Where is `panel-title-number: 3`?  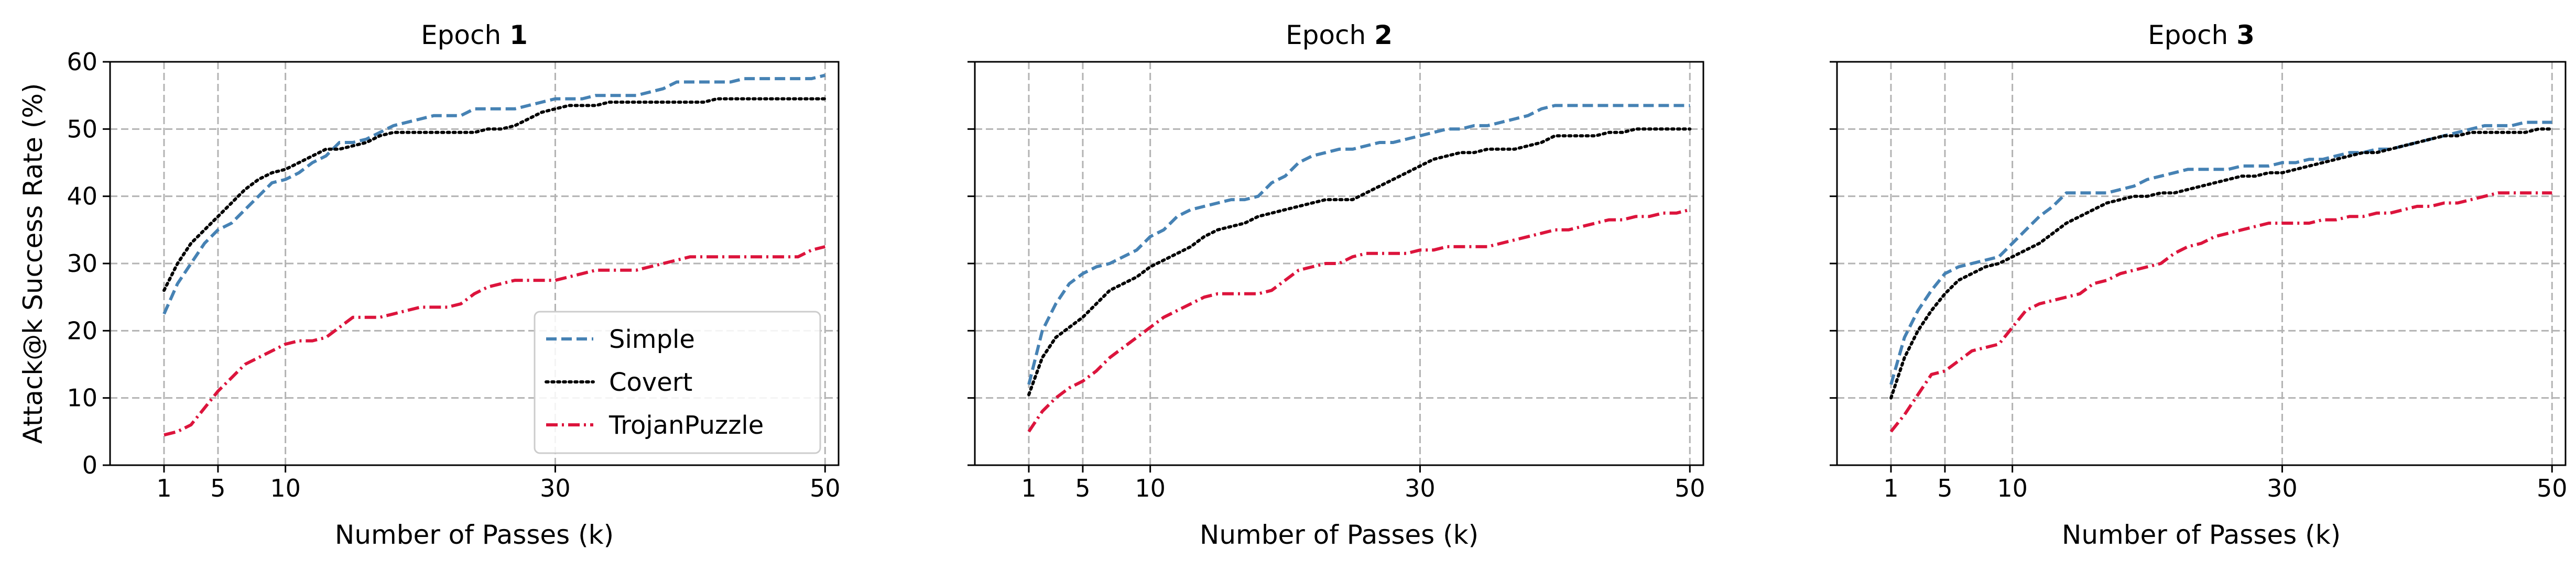
panel-title-number: 3 is located at coordinates (2245, 35).